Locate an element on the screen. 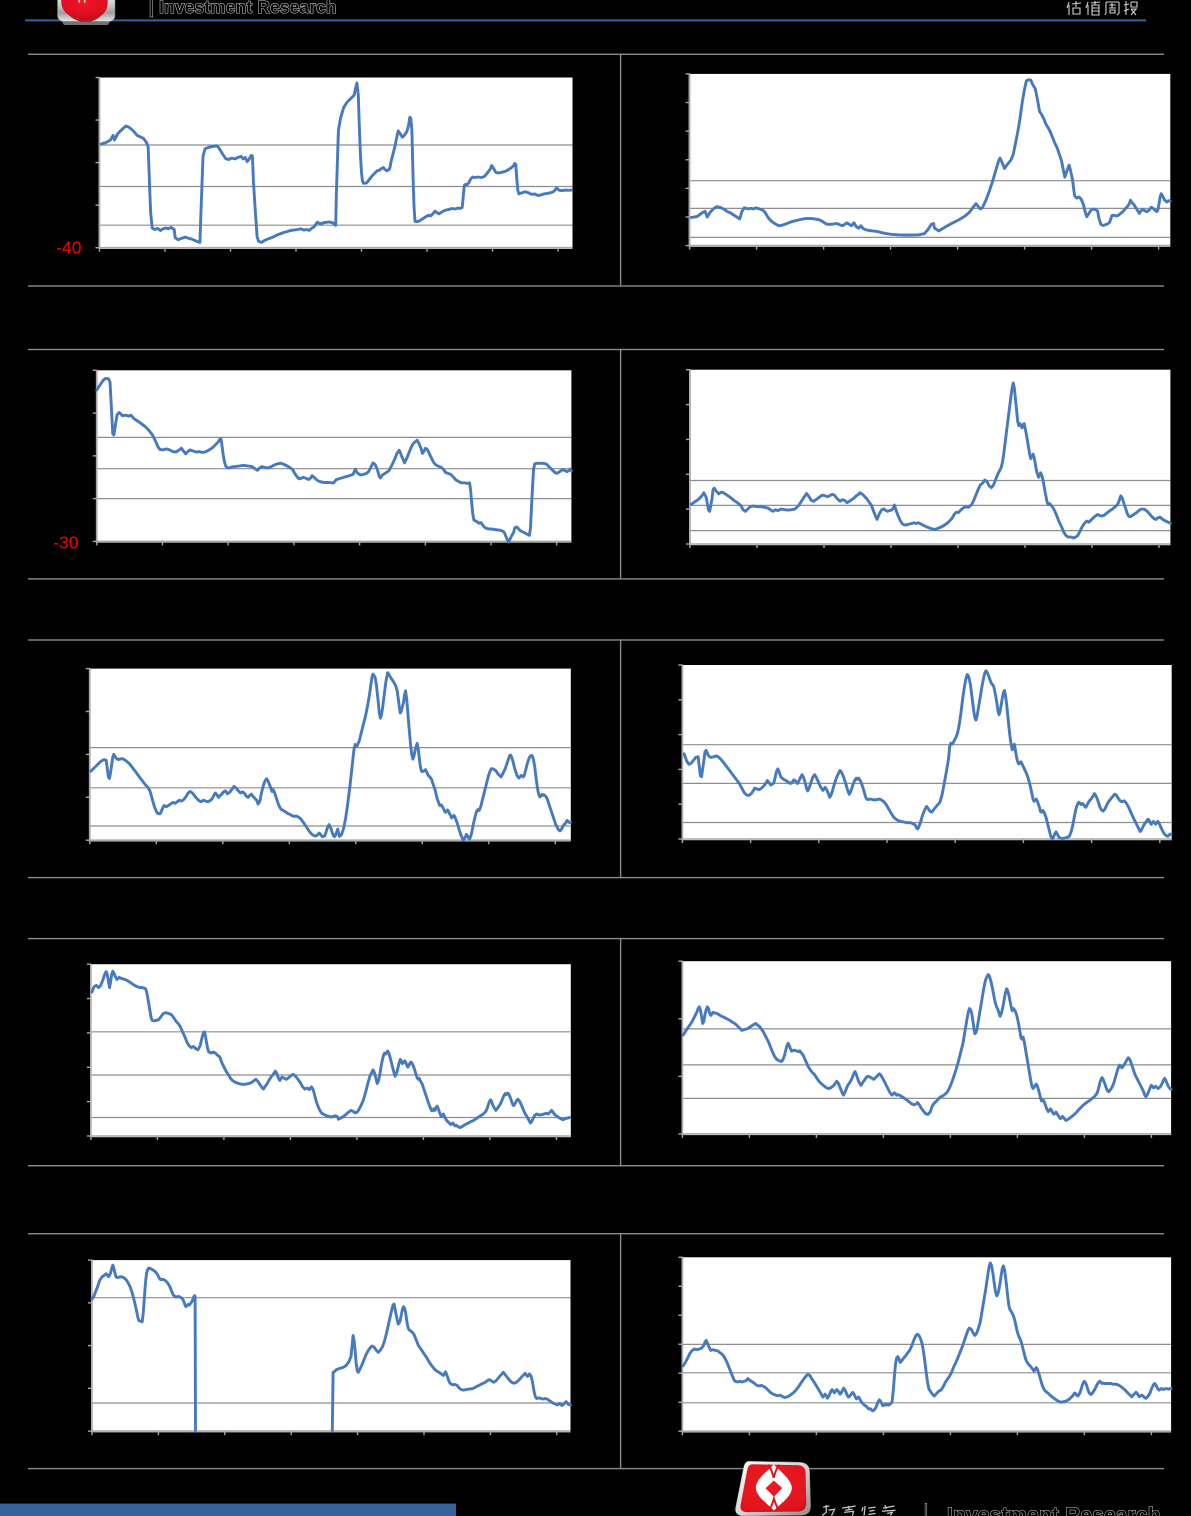 The image size is (1191, 1516). svg-text: -40 is located at coordinates (69, 248).